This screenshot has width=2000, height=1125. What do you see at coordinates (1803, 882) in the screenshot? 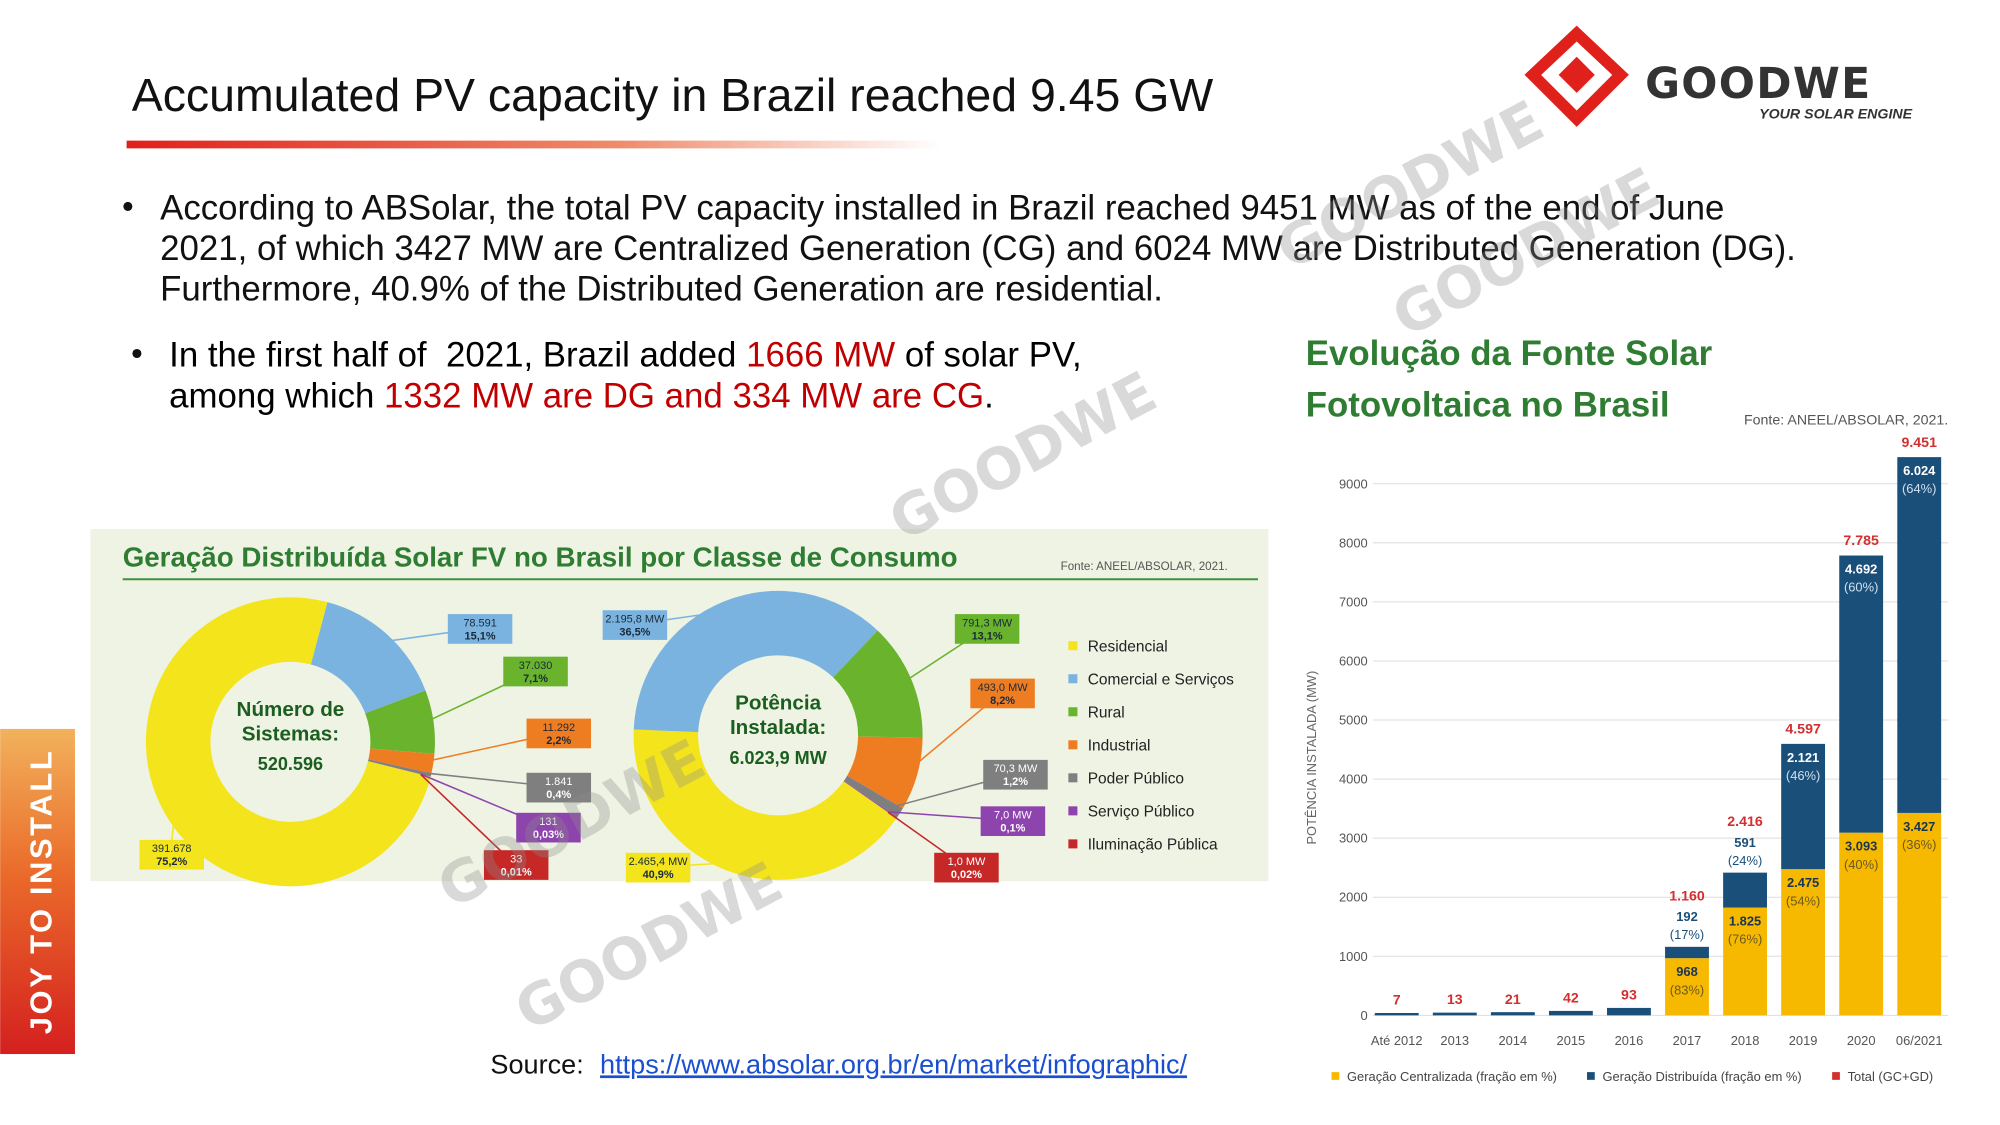
I see `value-label: 2.475` at bounding box center [1803, 882].